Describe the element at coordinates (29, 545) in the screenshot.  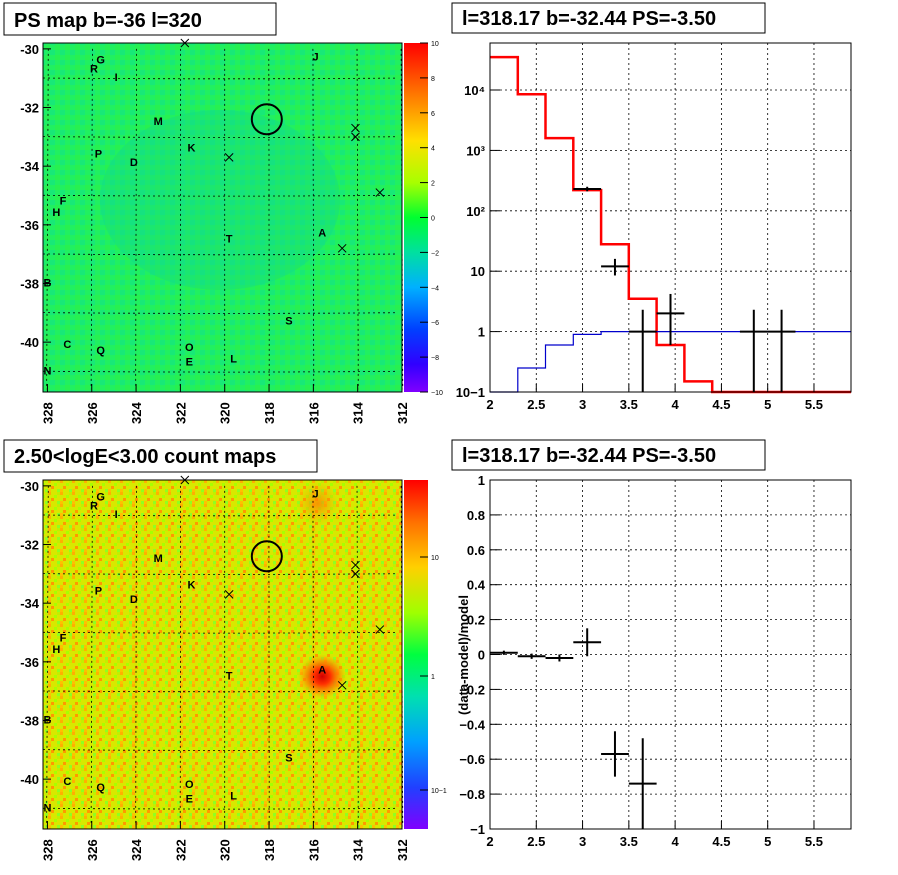
I see `map-y-tick-label: -32` at that location.